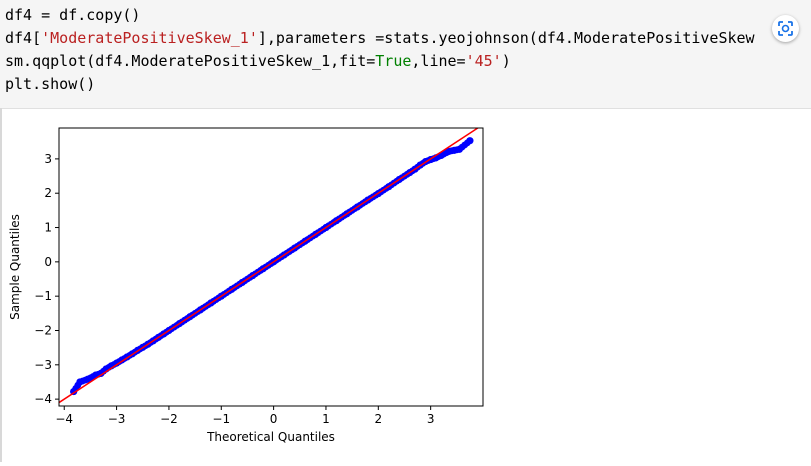 This screenshot has height=466, width=811. I want to click on y-tick-label: 0, so click(48, 262).